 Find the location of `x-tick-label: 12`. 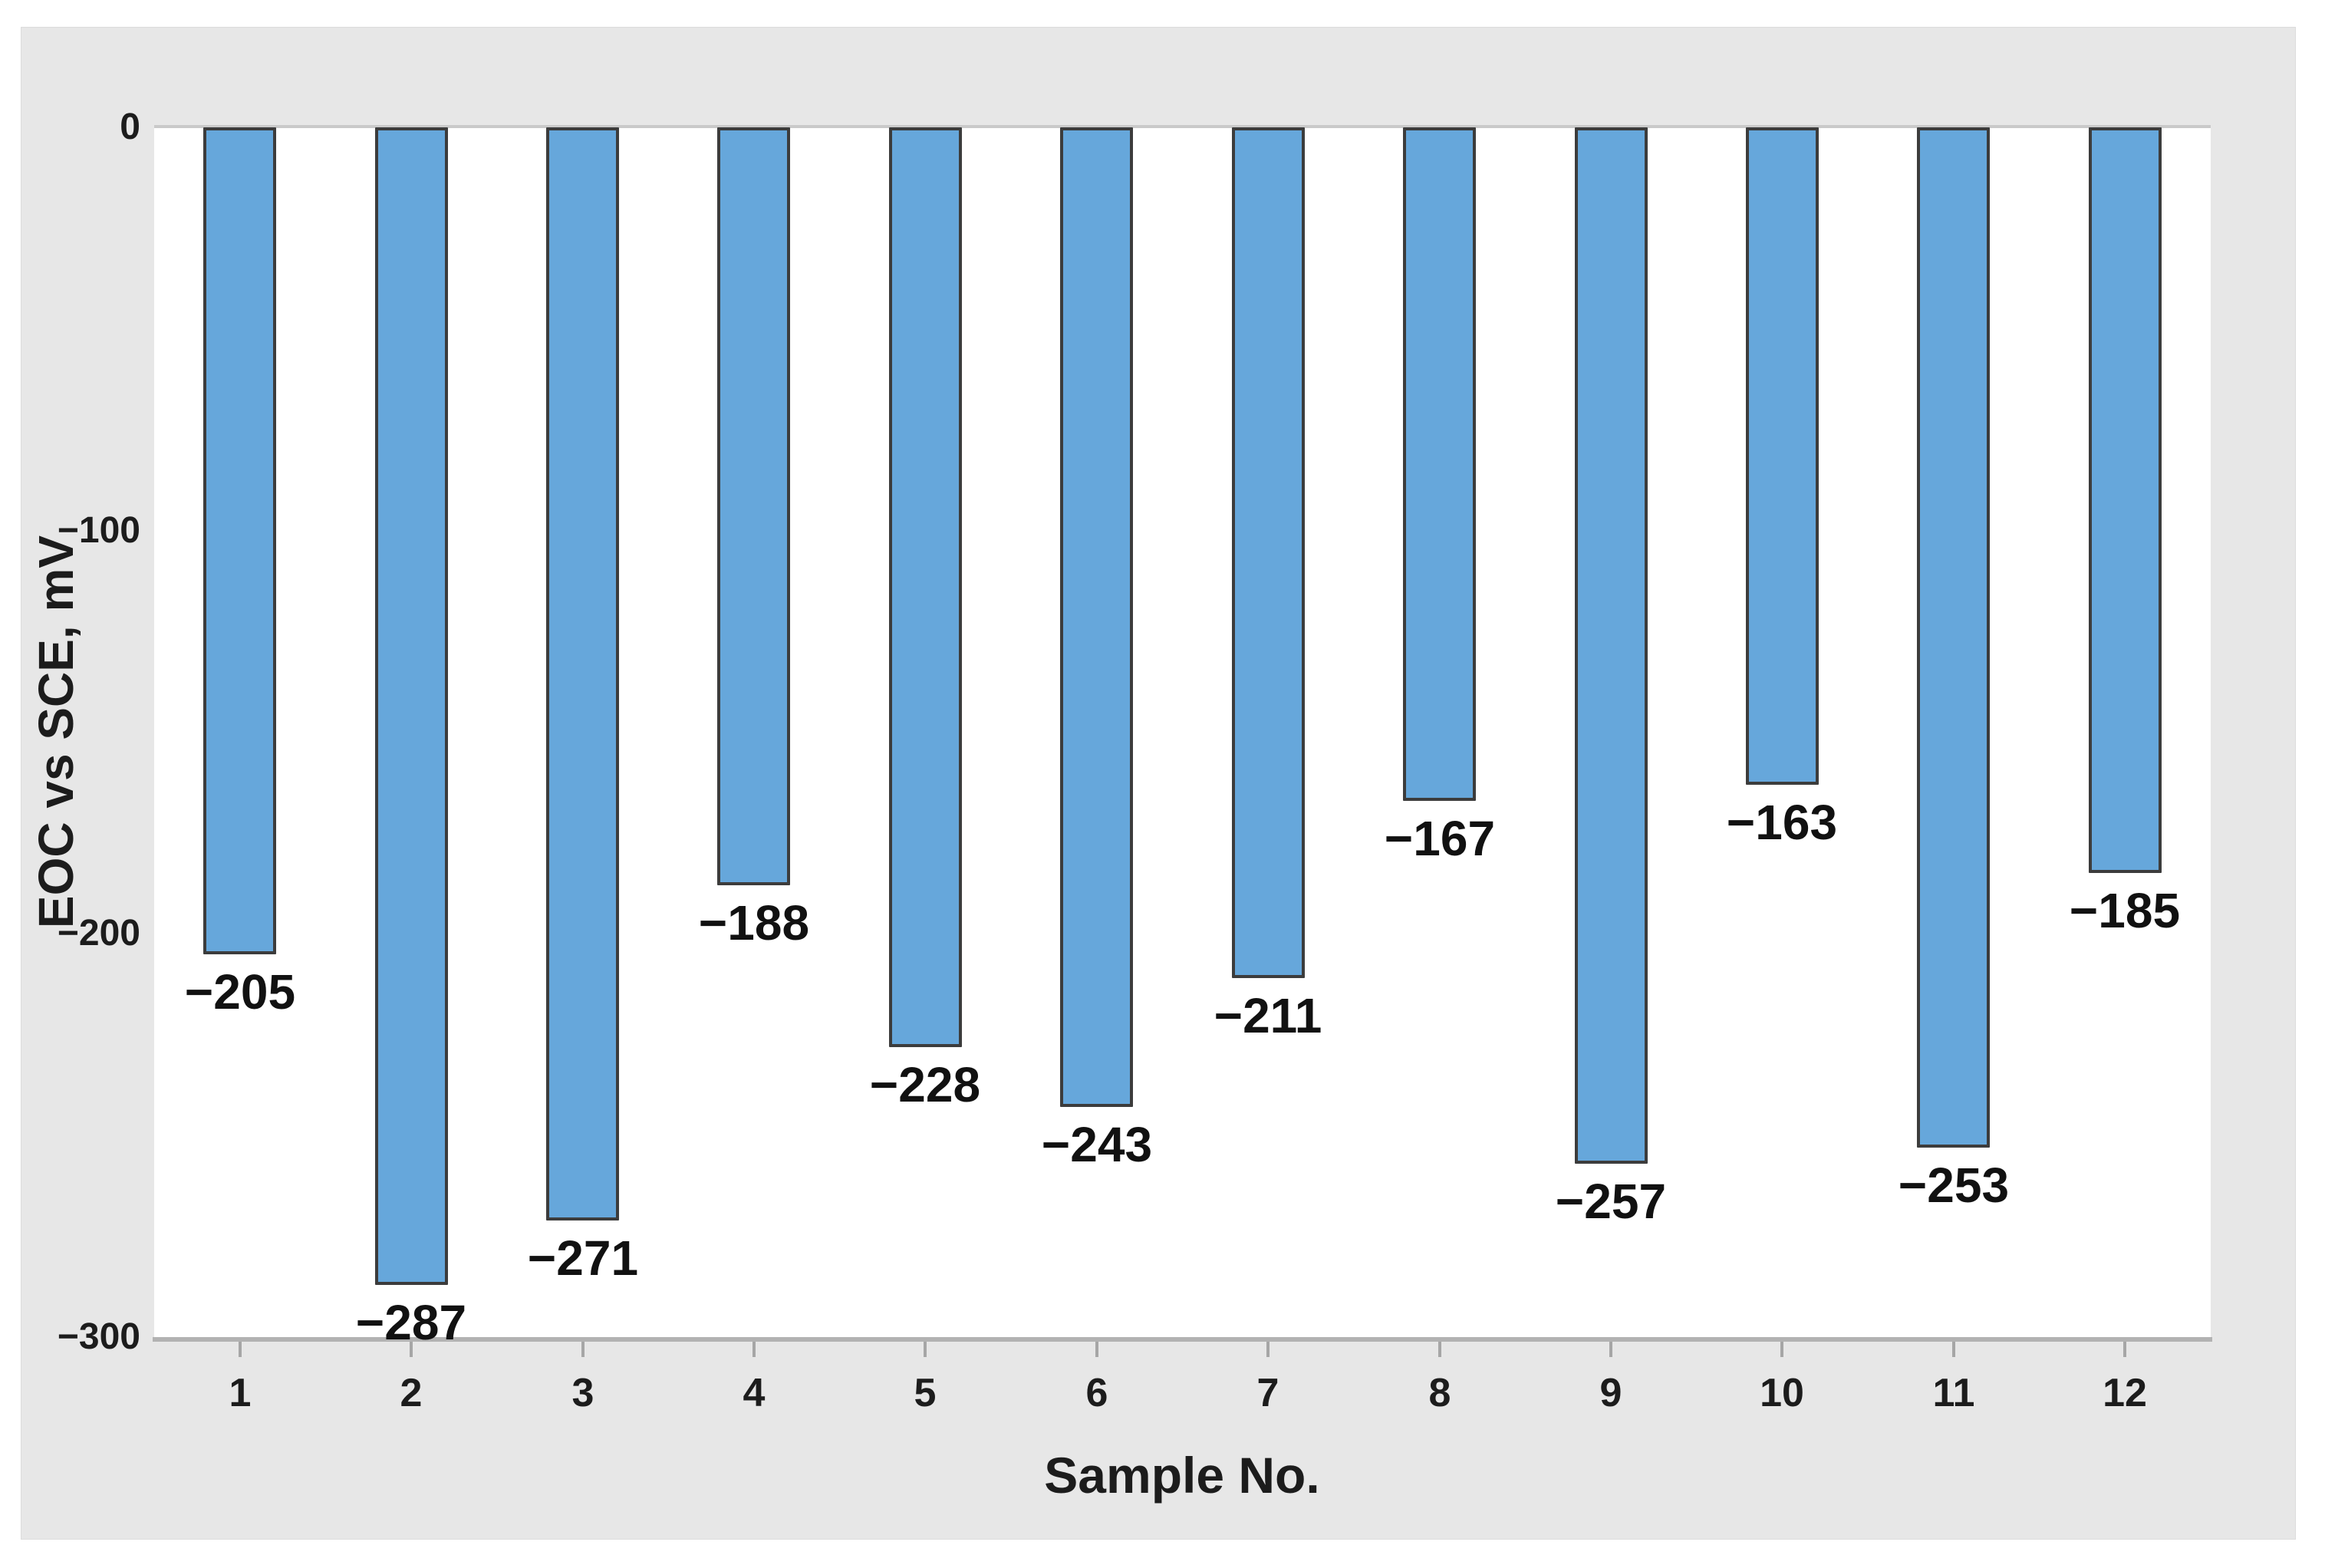

x-tick-label: 12 is located at coordinates (2125, 1393).